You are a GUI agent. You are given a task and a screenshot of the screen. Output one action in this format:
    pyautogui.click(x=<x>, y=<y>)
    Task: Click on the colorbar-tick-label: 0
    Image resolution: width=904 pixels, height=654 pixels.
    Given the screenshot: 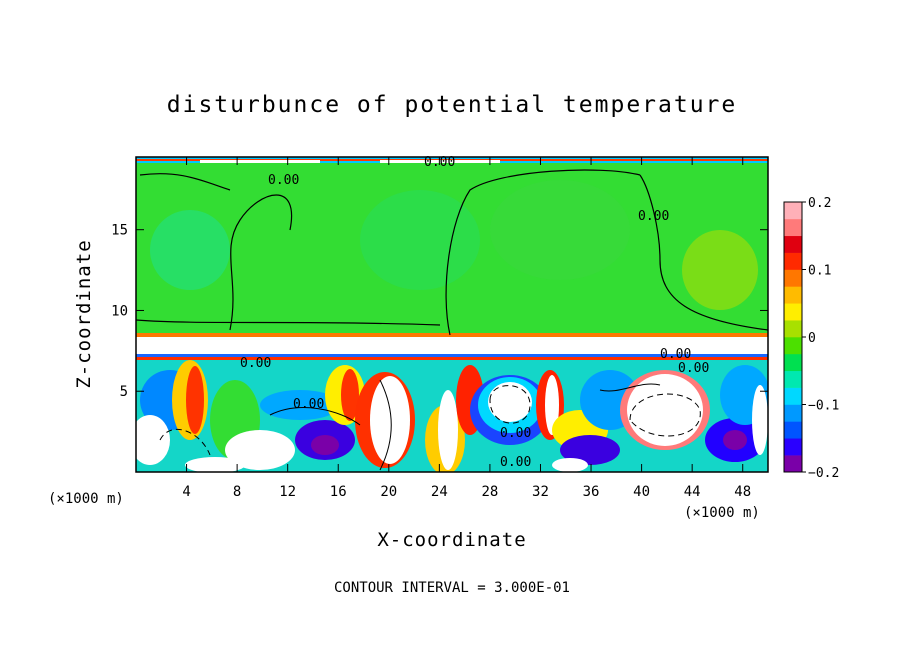 What is the action you would take?
    pyautogui.click(x=812, y=338)
    